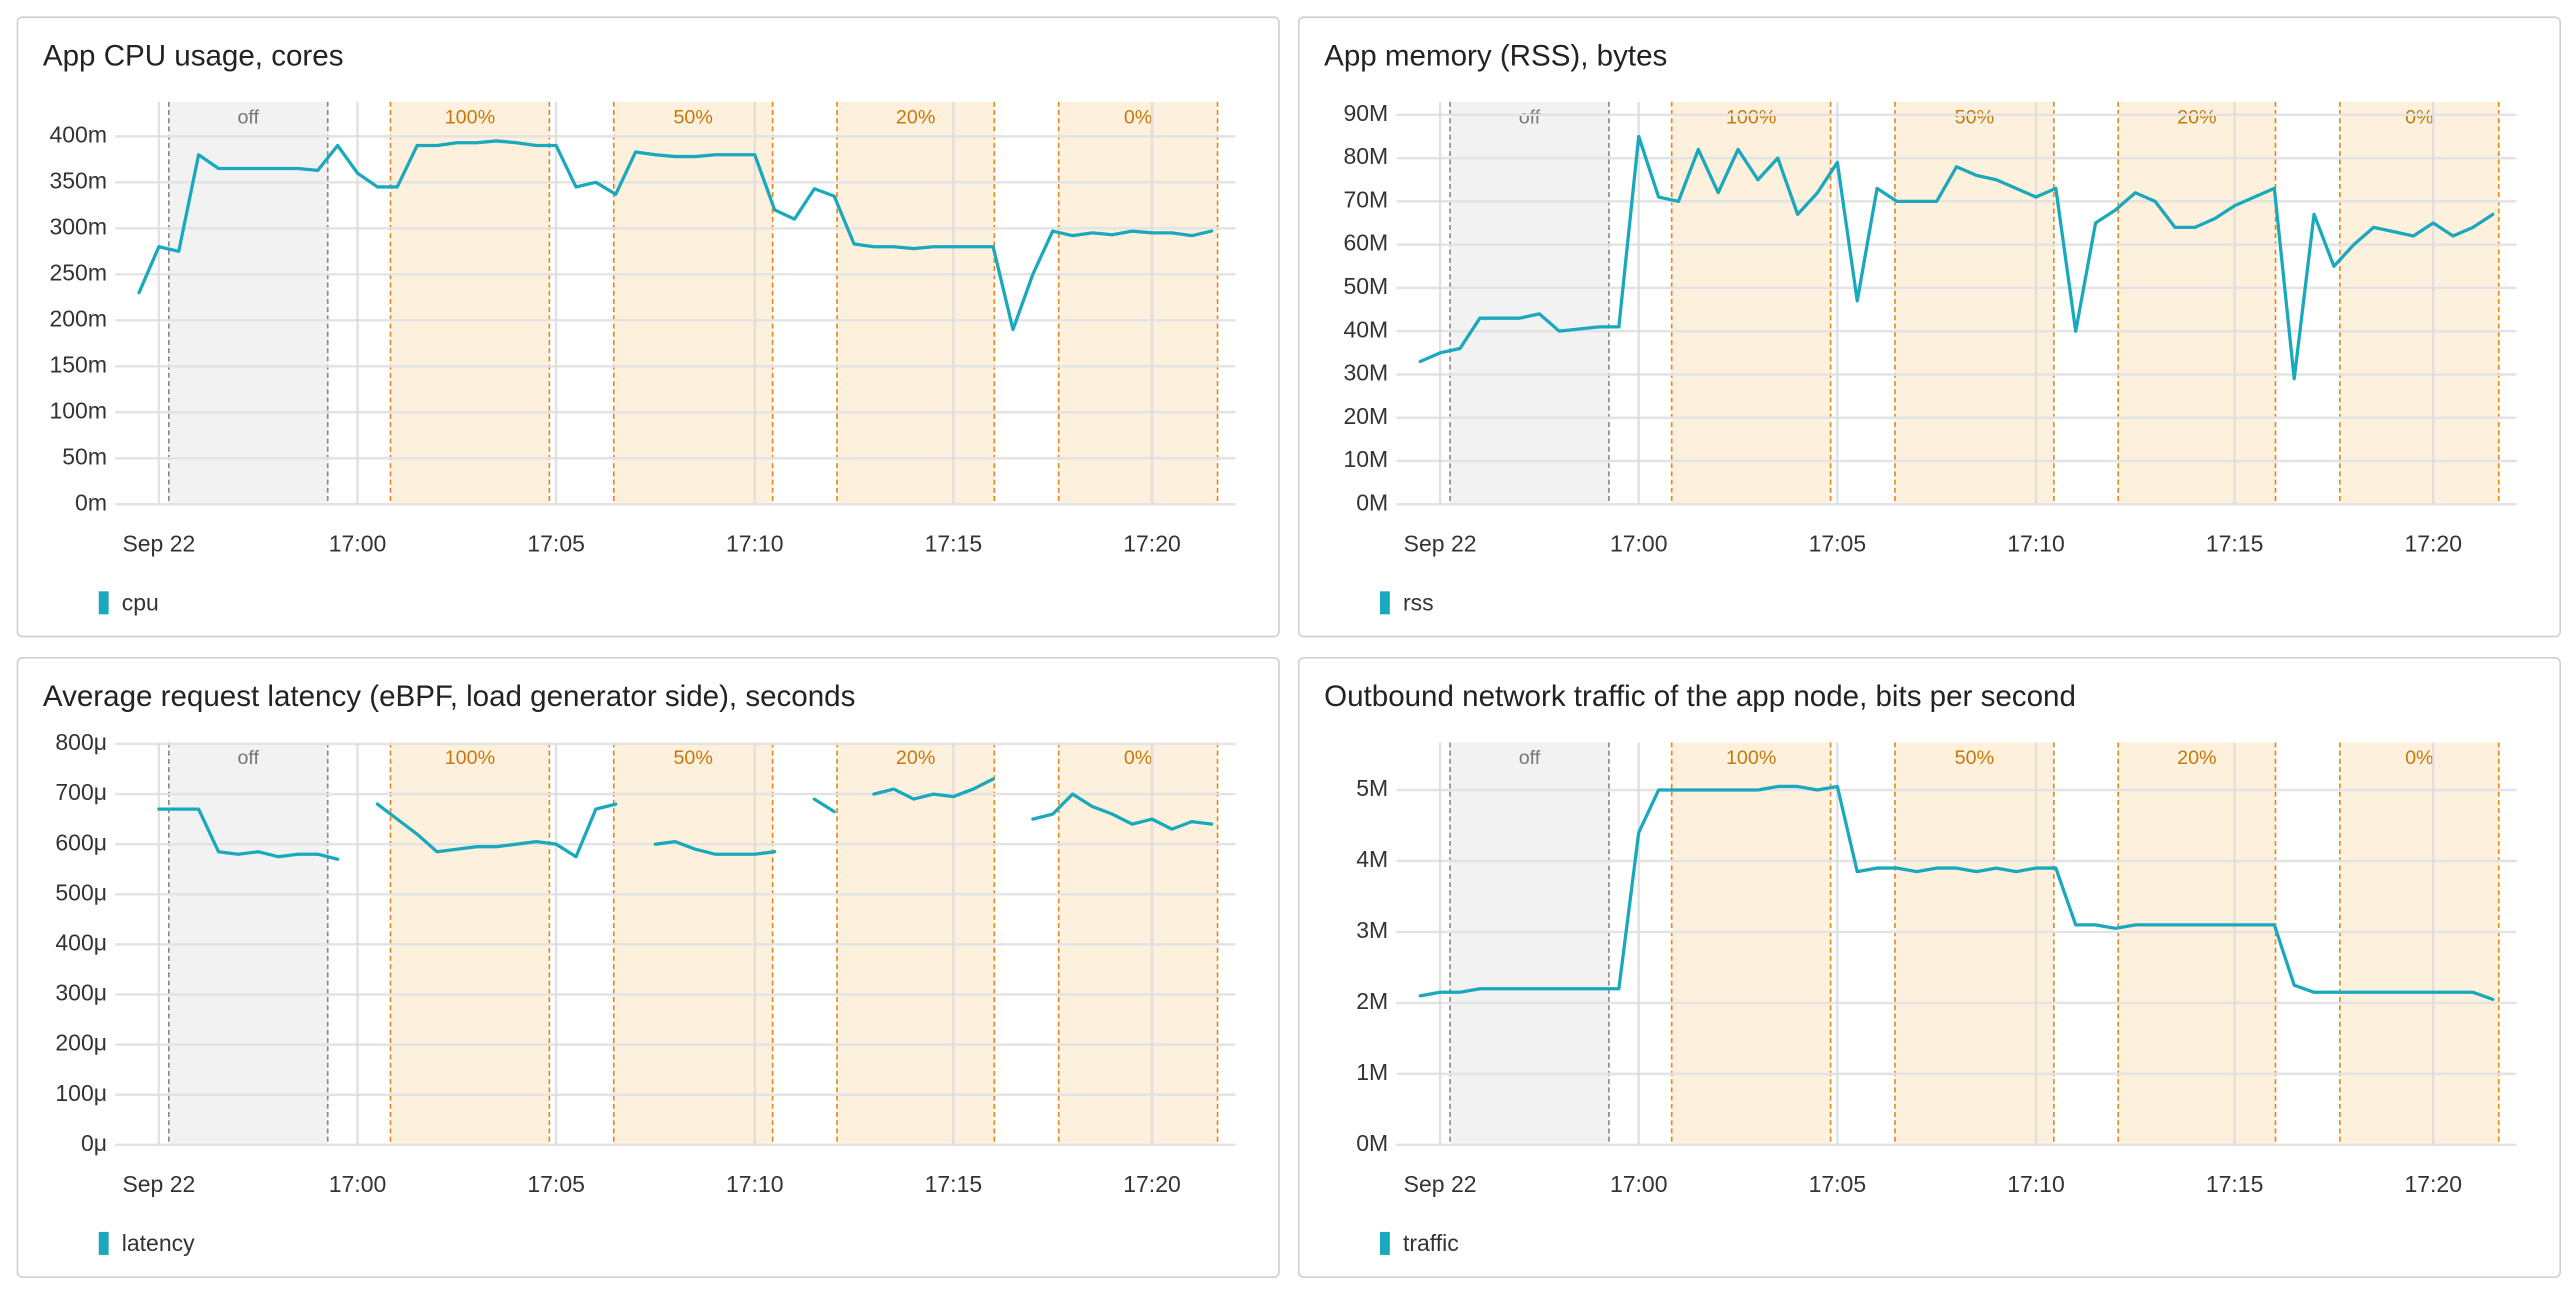  What do you see at coordinates (1365, 243) in the screenshot?
I see `y-tick-label: 60M` at bounding box center [1365, 243].